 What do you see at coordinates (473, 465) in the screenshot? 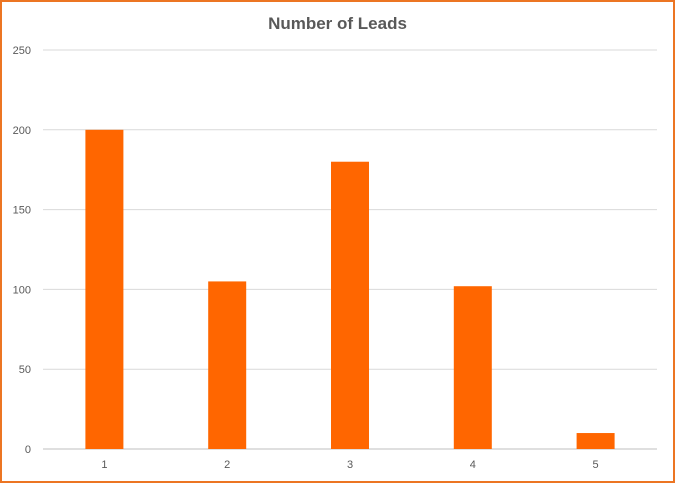
I see `x-tick-label: 4` at bounding box center [473, 465].